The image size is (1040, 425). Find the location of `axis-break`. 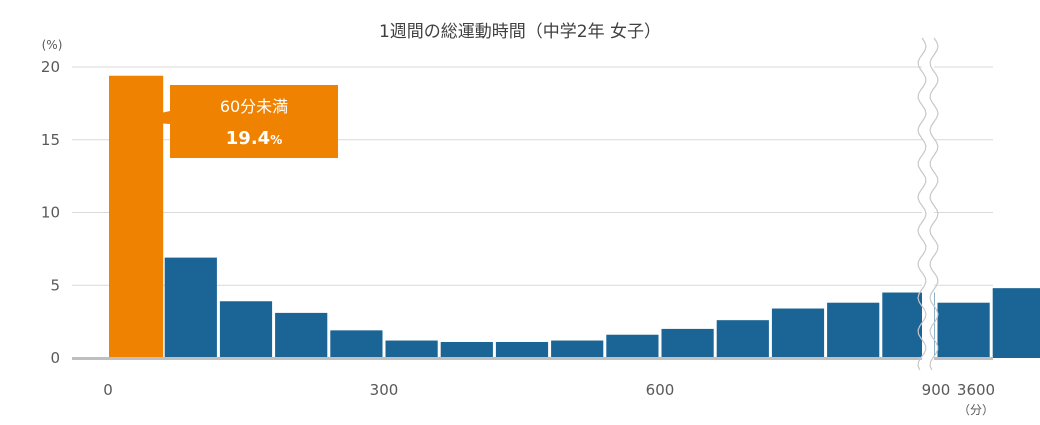

axis-break is located at coordinates (928, 205).